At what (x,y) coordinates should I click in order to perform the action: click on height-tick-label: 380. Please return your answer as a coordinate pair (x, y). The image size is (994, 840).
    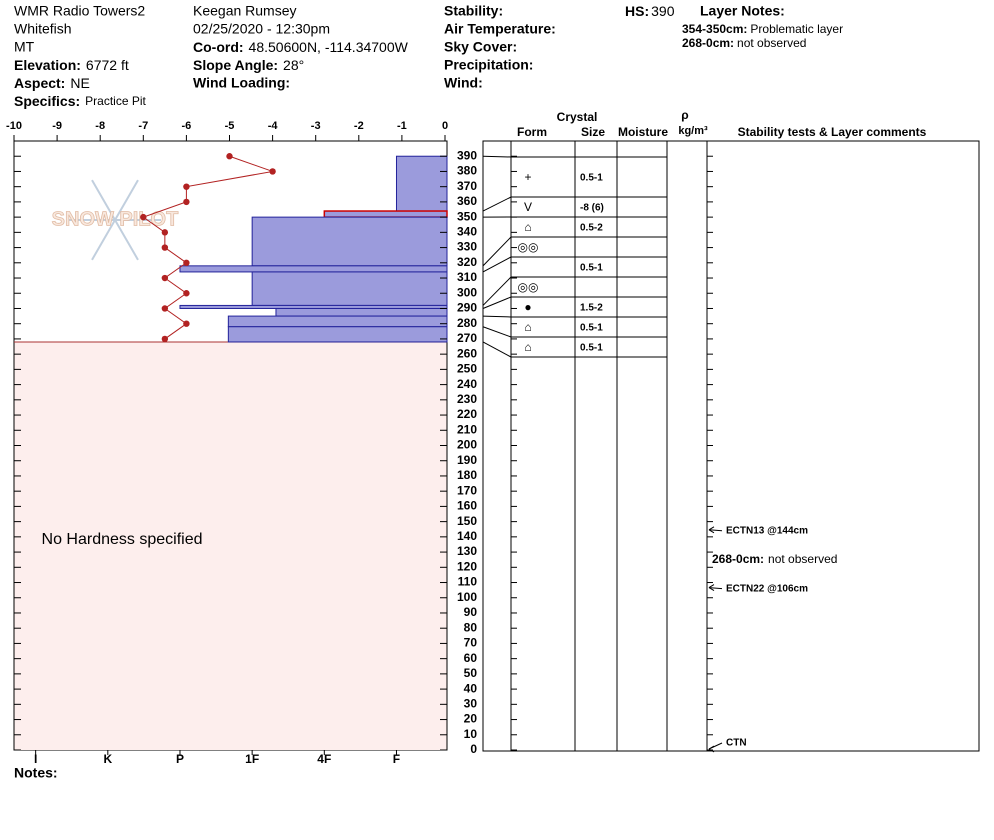
    Looking at the image, I should click on (467, 171).